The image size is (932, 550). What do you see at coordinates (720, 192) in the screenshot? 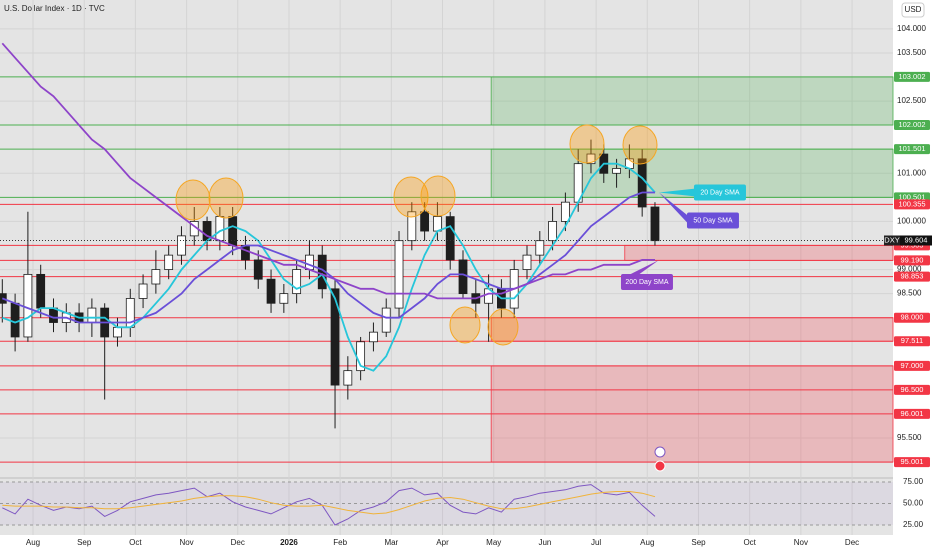
I see `callout-label: 20 Day SMA` at bounding box center [720, 192].